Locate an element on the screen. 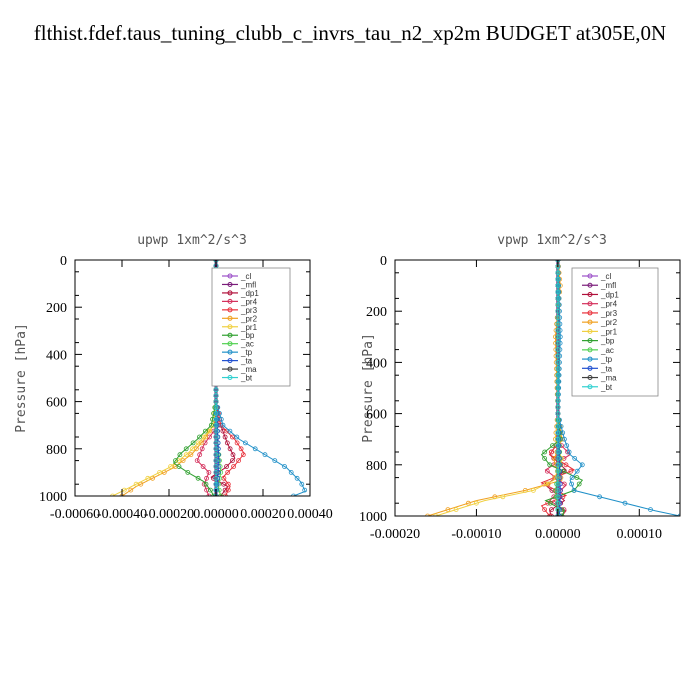 The image size is (700, 700). legend-entry: _bt is located at coordinates (246, 378).